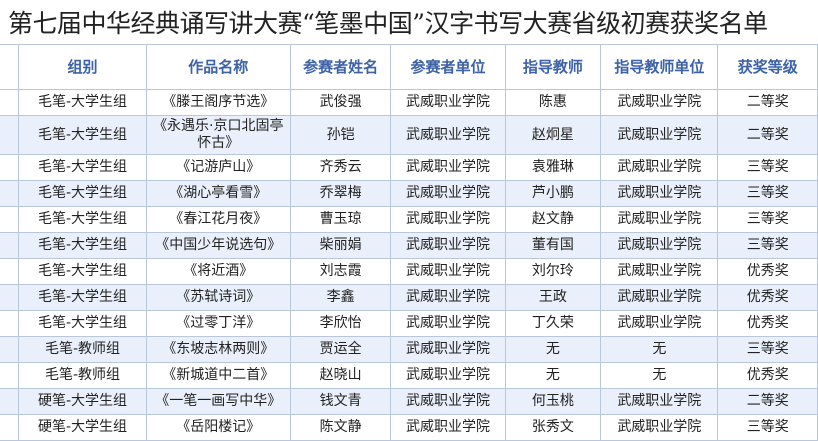 The height and width of the screenshot is (441, 818). What do you see at coordinates (553, 271) in the screenshot?
I see `table-cell: 刘尔玲` at bounding box center [553, 271].